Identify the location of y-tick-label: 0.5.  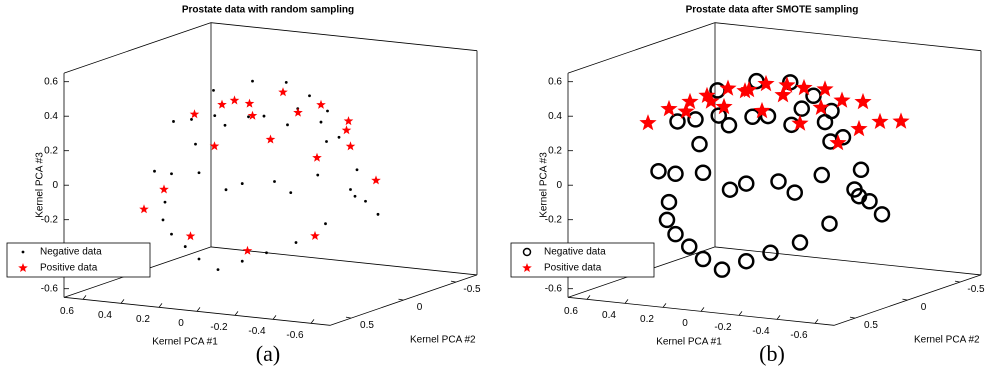
(871, 325).